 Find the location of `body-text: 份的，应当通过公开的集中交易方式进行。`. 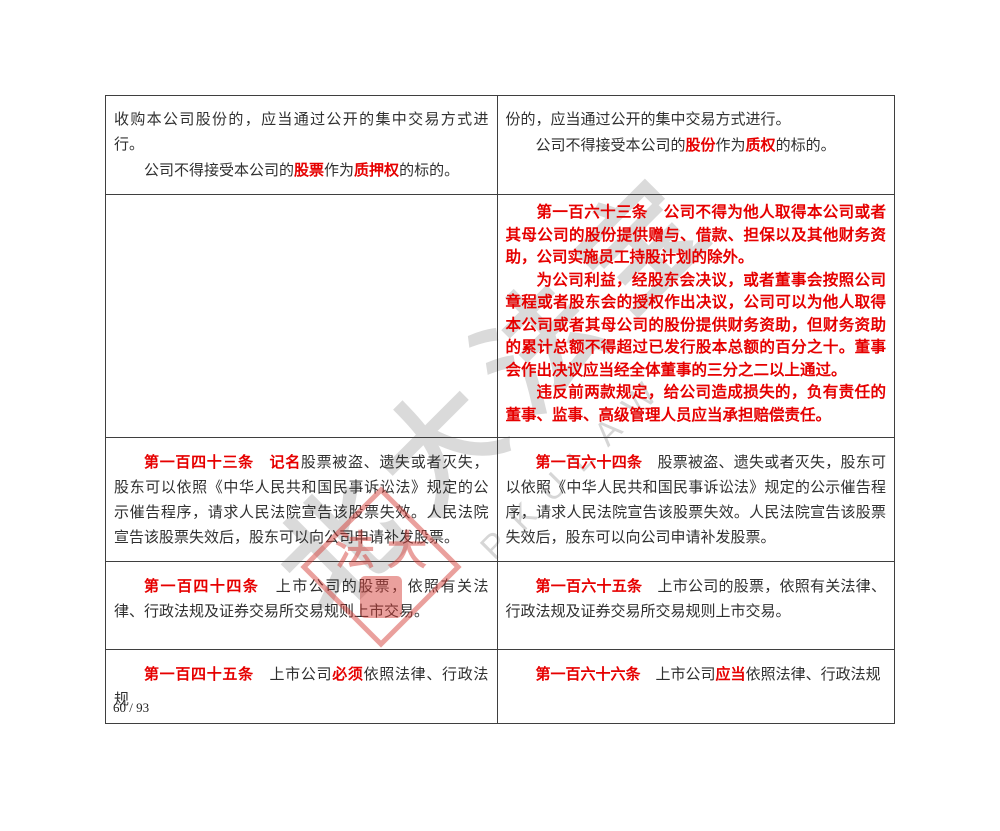

body-text: 份的，应当通过公开的集中交易方式进行。 is located at coordinates (648, 120).